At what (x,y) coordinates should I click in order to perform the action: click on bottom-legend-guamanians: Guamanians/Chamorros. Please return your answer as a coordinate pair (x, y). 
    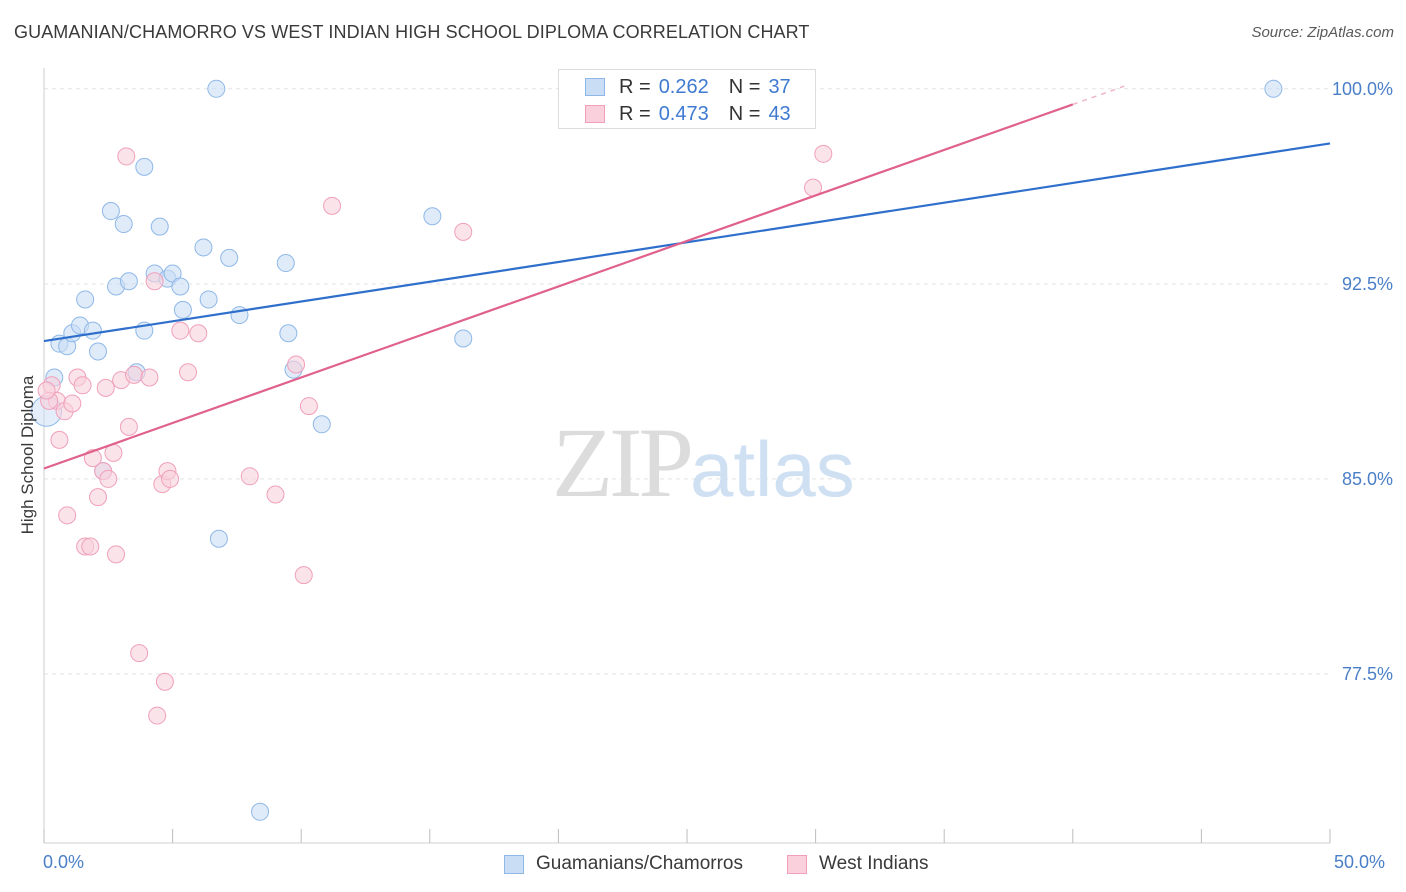
    Looking at the image, I should click on (623, 864).